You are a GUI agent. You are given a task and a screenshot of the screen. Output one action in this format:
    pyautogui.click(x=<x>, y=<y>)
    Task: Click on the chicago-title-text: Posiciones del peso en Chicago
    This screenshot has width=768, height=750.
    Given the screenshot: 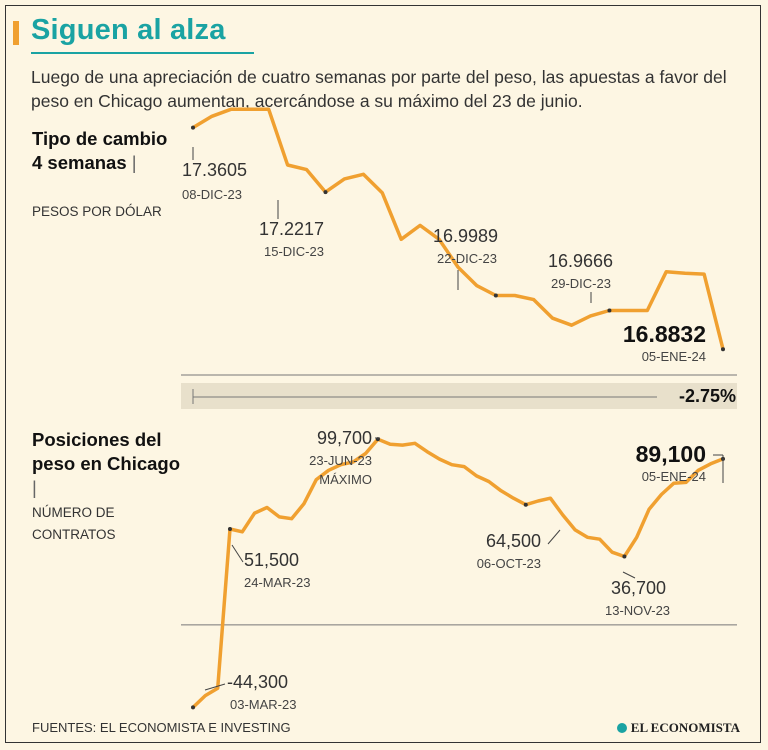 What is the action you would take?
    pyautogui.click(x=106, y=451)
    